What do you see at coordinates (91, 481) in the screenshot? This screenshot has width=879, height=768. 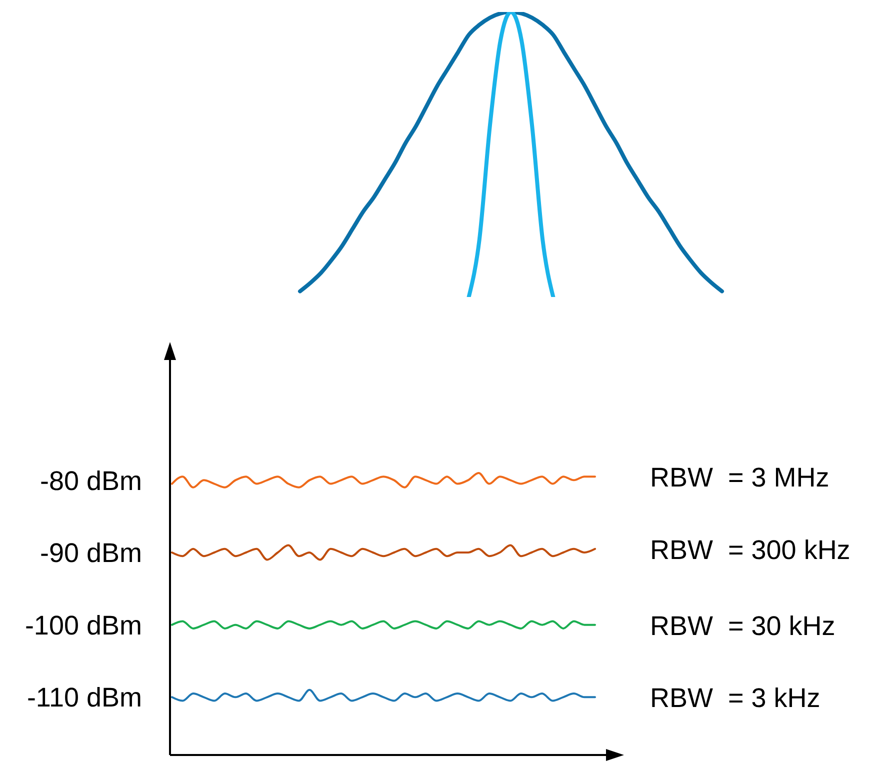 I see `y-tick-label: -80 dBm` at bounding box center [91, 481].